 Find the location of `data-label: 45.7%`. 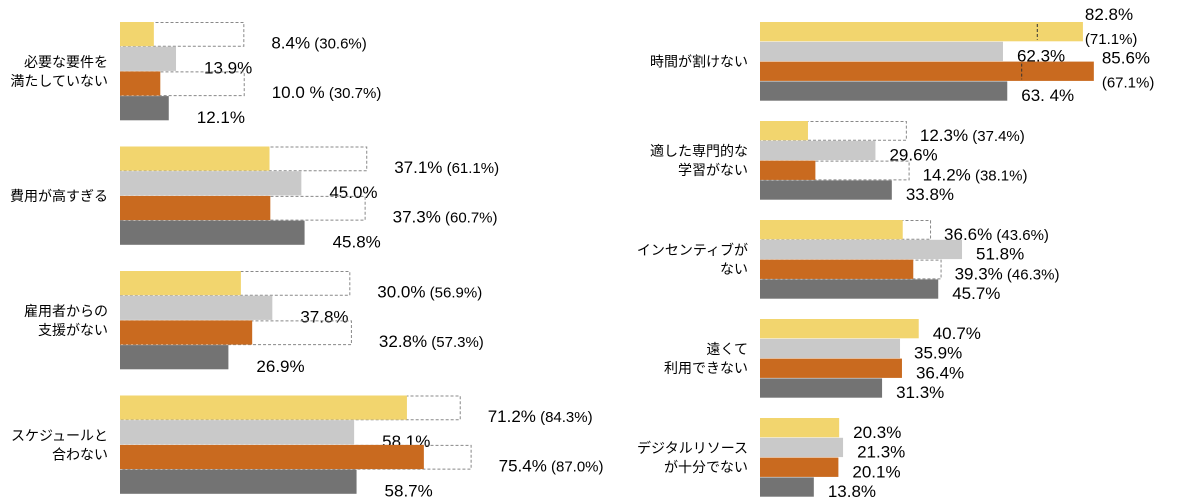

data-label: 45.7% is located at coordinates (976, 293).